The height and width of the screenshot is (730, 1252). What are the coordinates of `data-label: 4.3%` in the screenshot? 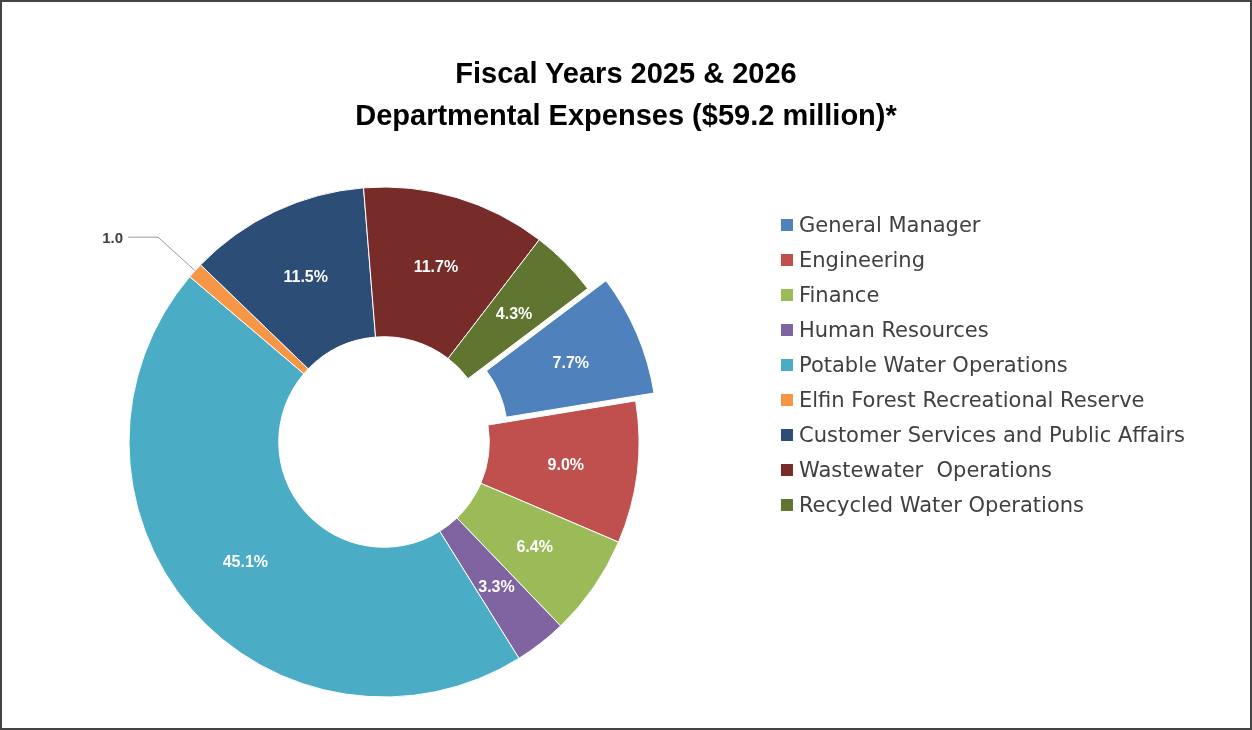 It's located at (514, 313).